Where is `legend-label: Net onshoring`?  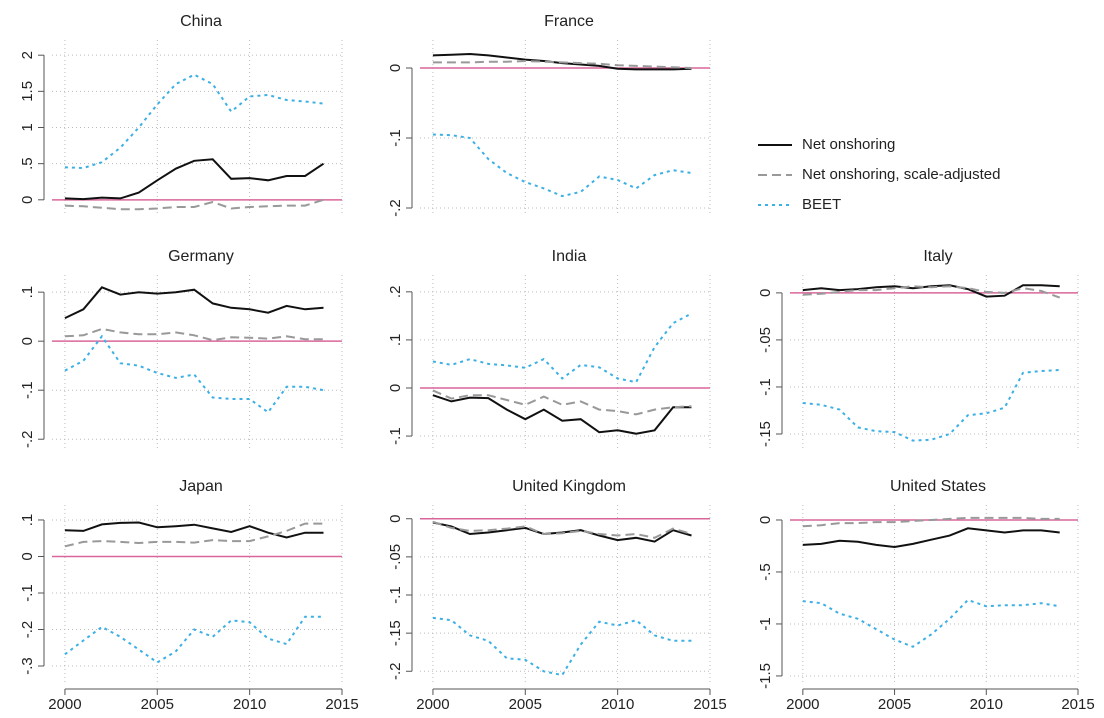 legend-label: Net onshoring is located at coordinates (848, 144).